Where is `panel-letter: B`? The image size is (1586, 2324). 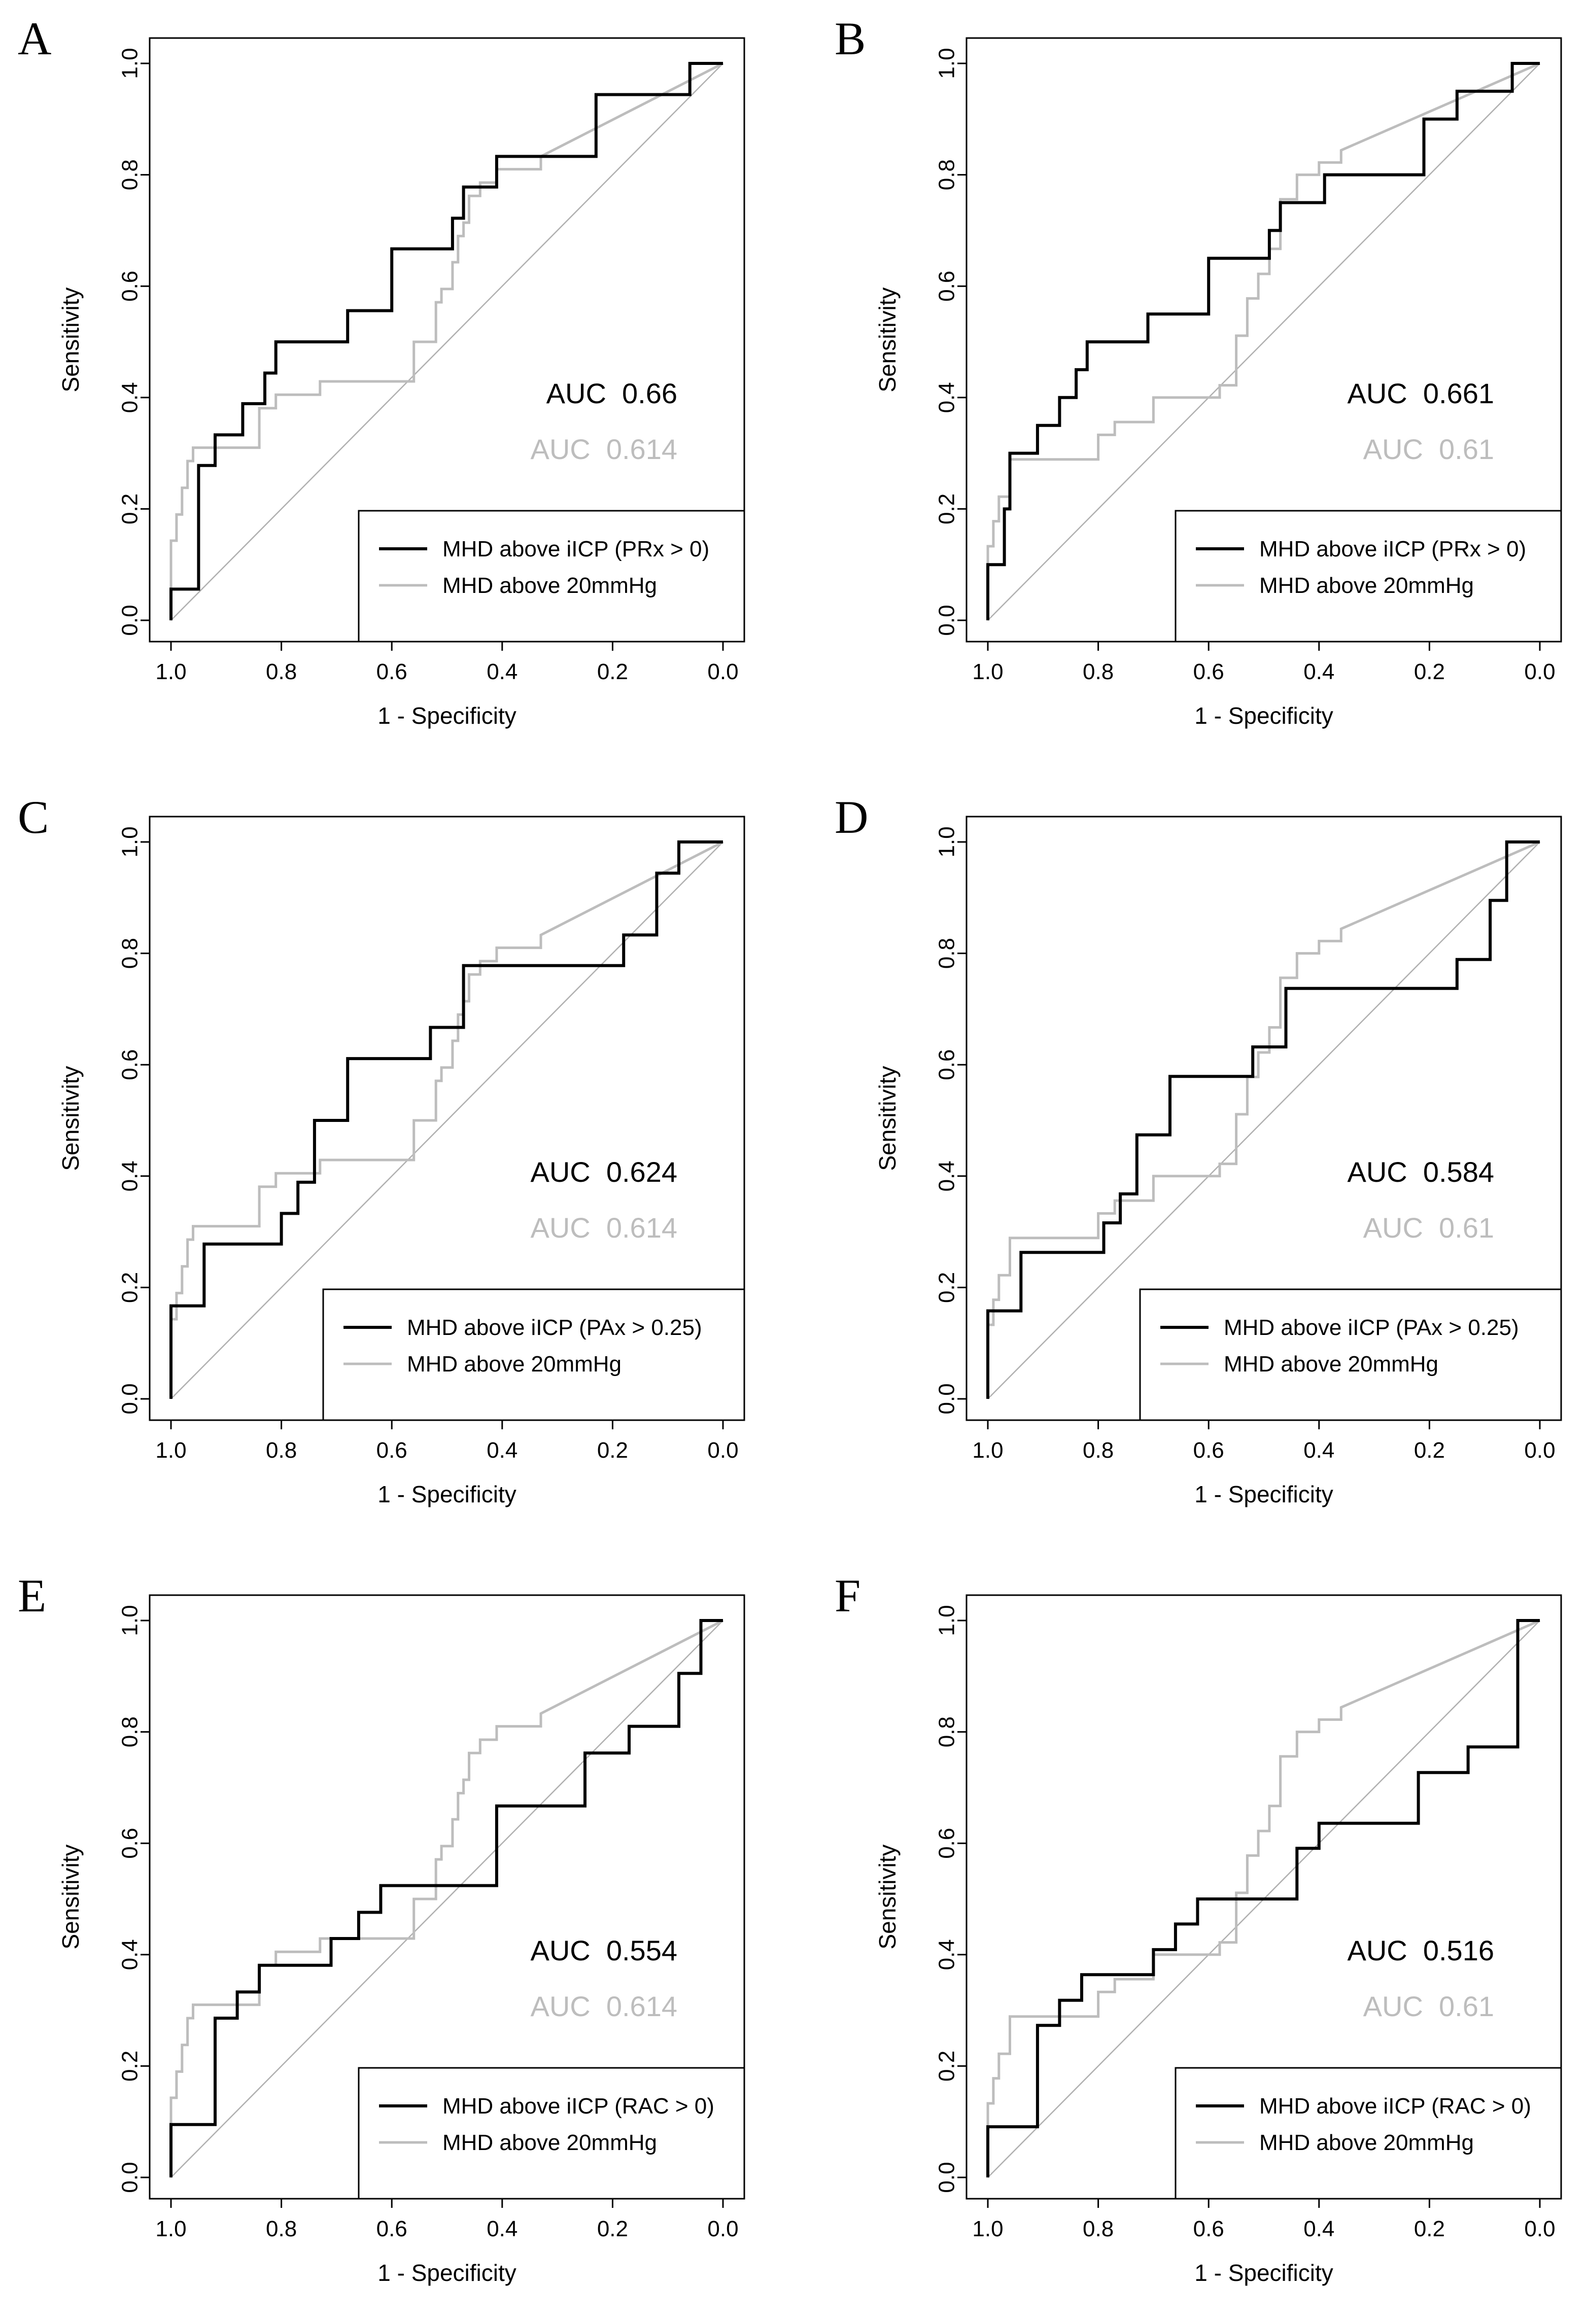 panel-letter: B is located at coordinates (850, 38).